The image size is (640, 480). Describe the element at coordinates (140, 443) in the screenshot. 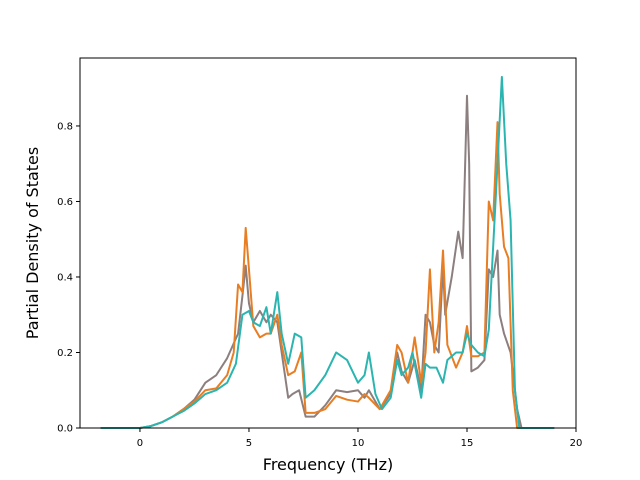

I see `x-tick-label: 0` at that location.